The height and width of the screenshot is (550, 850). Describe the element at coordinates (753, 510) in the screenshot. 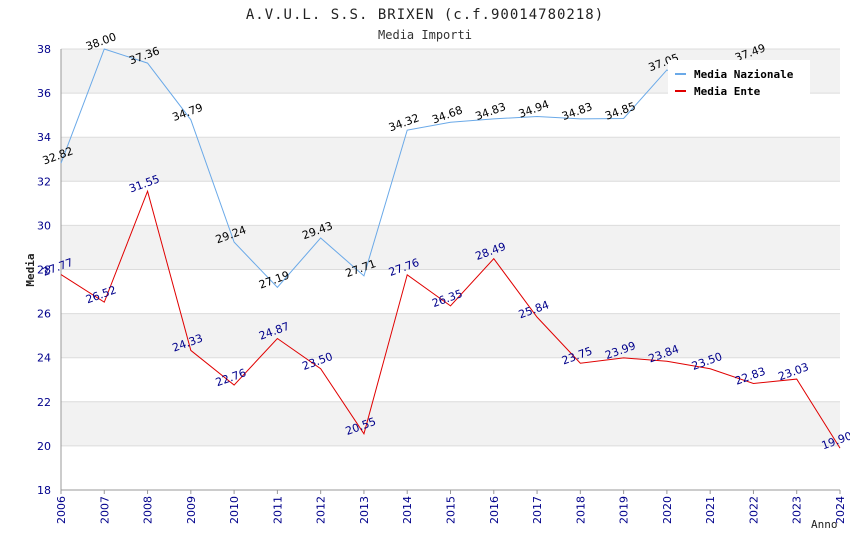

I see `x-tick-label: 2022` at that location.